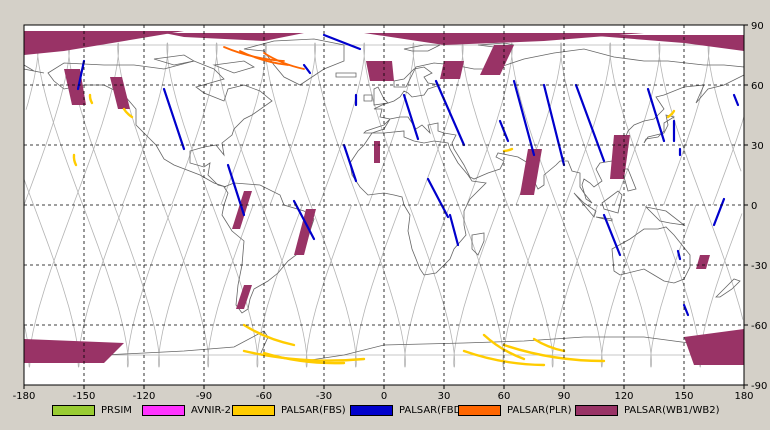  I want to click on plr-coverage-track, so click(264, 58).